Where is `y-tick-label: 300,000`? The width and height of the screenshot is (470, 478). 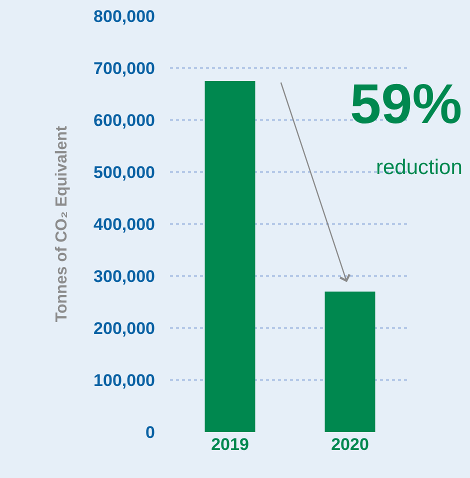 y-tick-label: 300,000 is located at coordinates (124, 276).